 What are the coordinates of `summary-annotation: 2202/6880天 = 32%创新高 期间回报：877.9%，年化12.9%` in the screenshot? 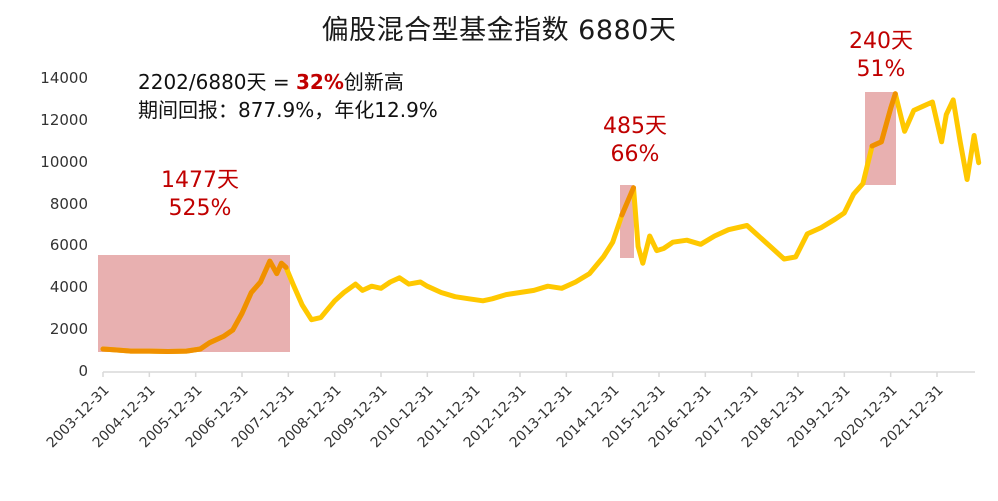 It's located at (288, 96).